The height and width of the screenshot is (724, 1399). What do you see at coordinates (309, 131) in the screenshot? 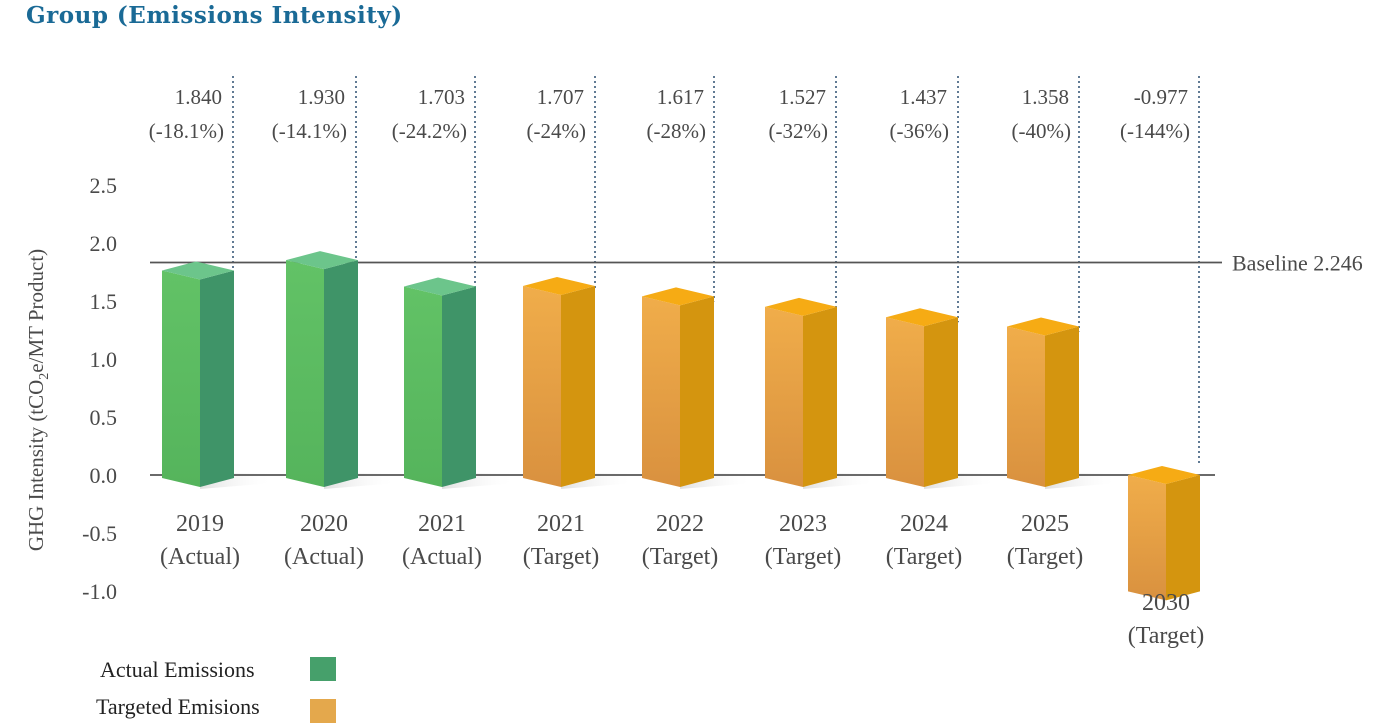
I see `change-label: (-14.1%)` at bounding box center [309, 131].